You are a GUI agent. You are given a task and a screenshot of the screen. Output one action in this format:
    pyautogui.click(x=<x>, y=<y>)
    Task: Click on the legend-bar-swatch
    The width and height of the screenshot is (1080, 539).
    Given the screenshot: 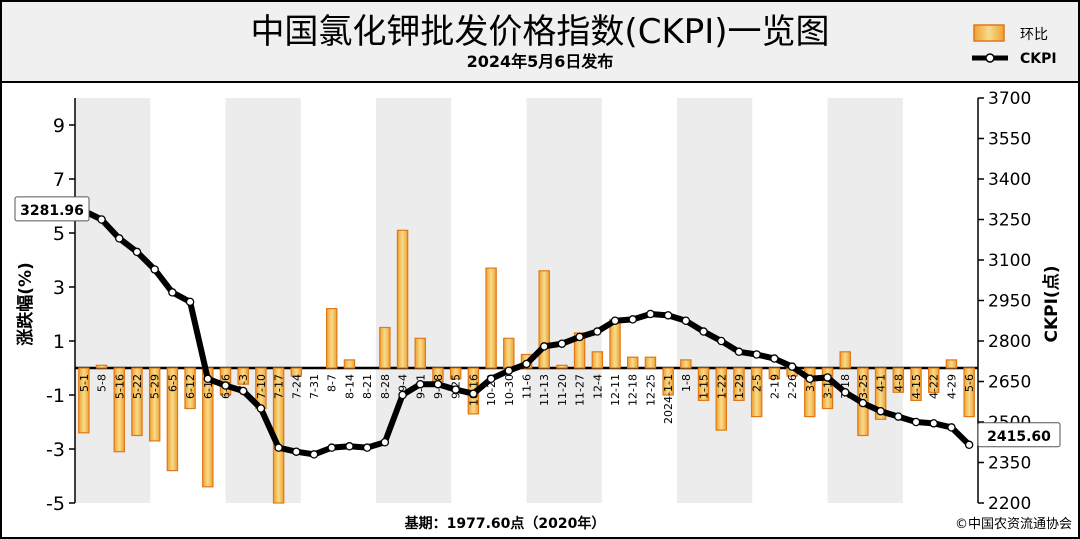 What is the action you would take?
    pyautogui.click(x=989, y=33)
    